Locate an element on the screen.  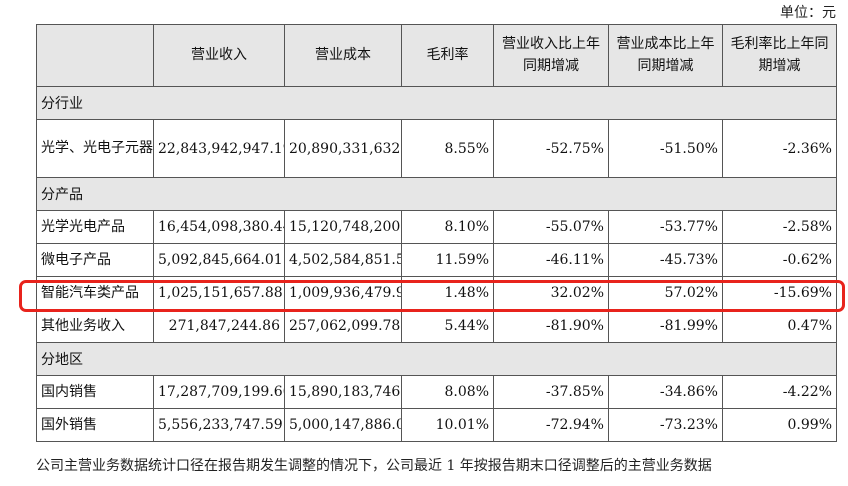
header-margin: 毛利率 is located at coordinates (447, 55).